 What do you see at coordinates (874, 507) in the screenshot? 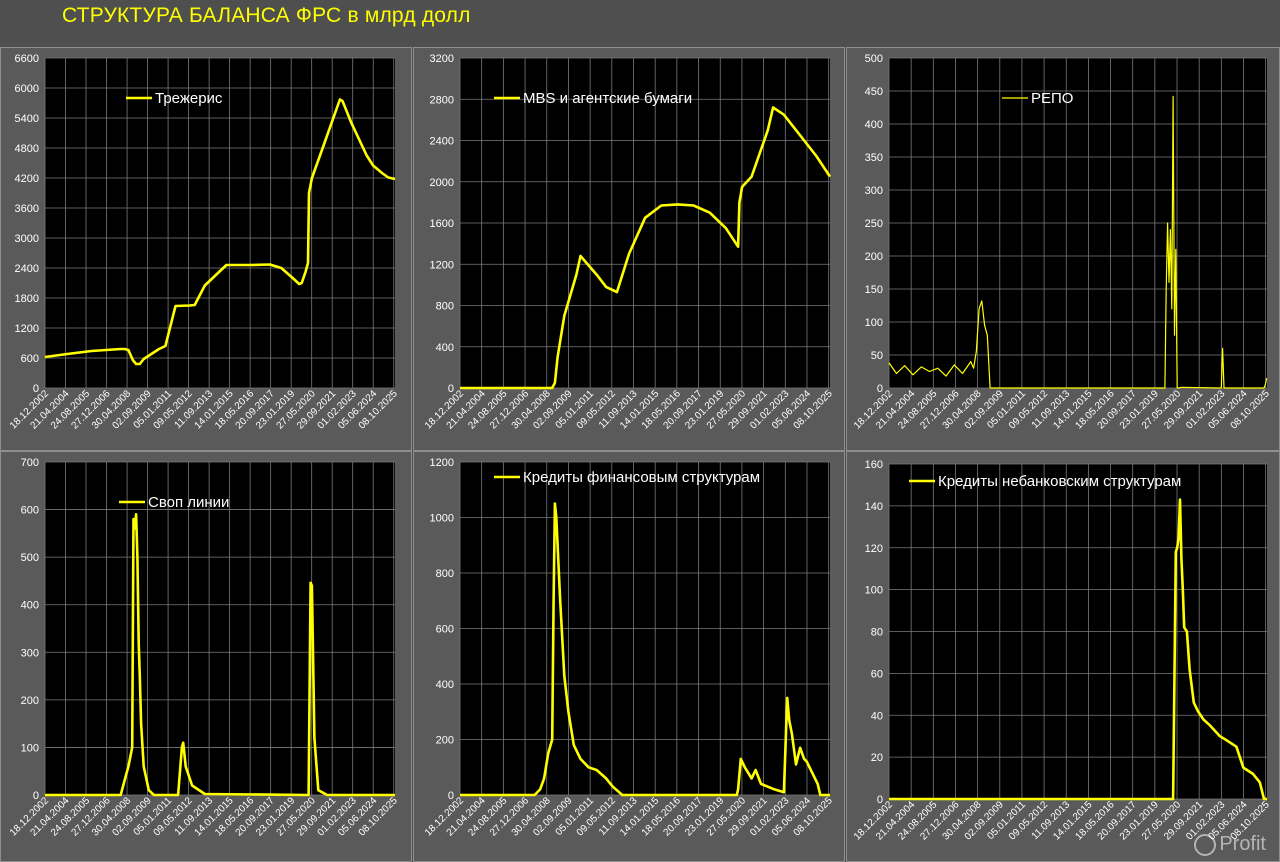
I see `y-tick-label: 140` at bounding box center [874, 507].